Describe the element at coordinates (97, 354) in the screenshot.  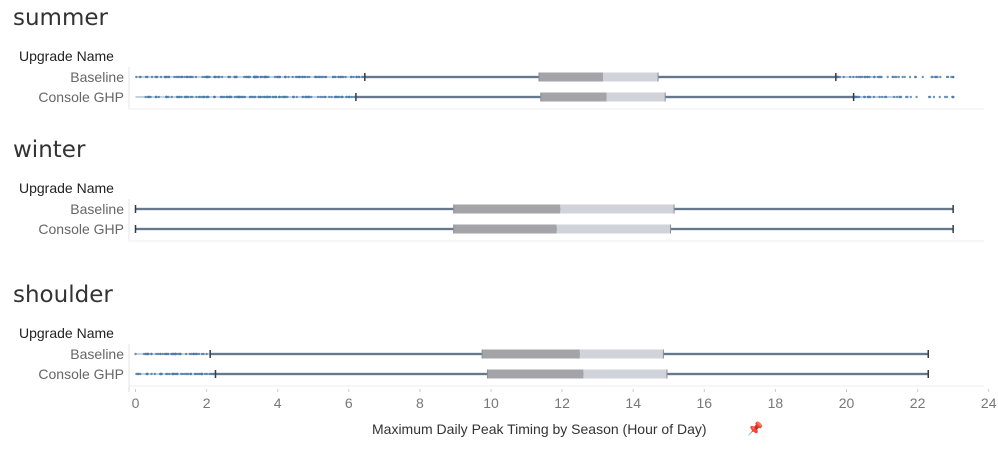
I see `row-label-shoulder-baseline: Baseline` at that location.